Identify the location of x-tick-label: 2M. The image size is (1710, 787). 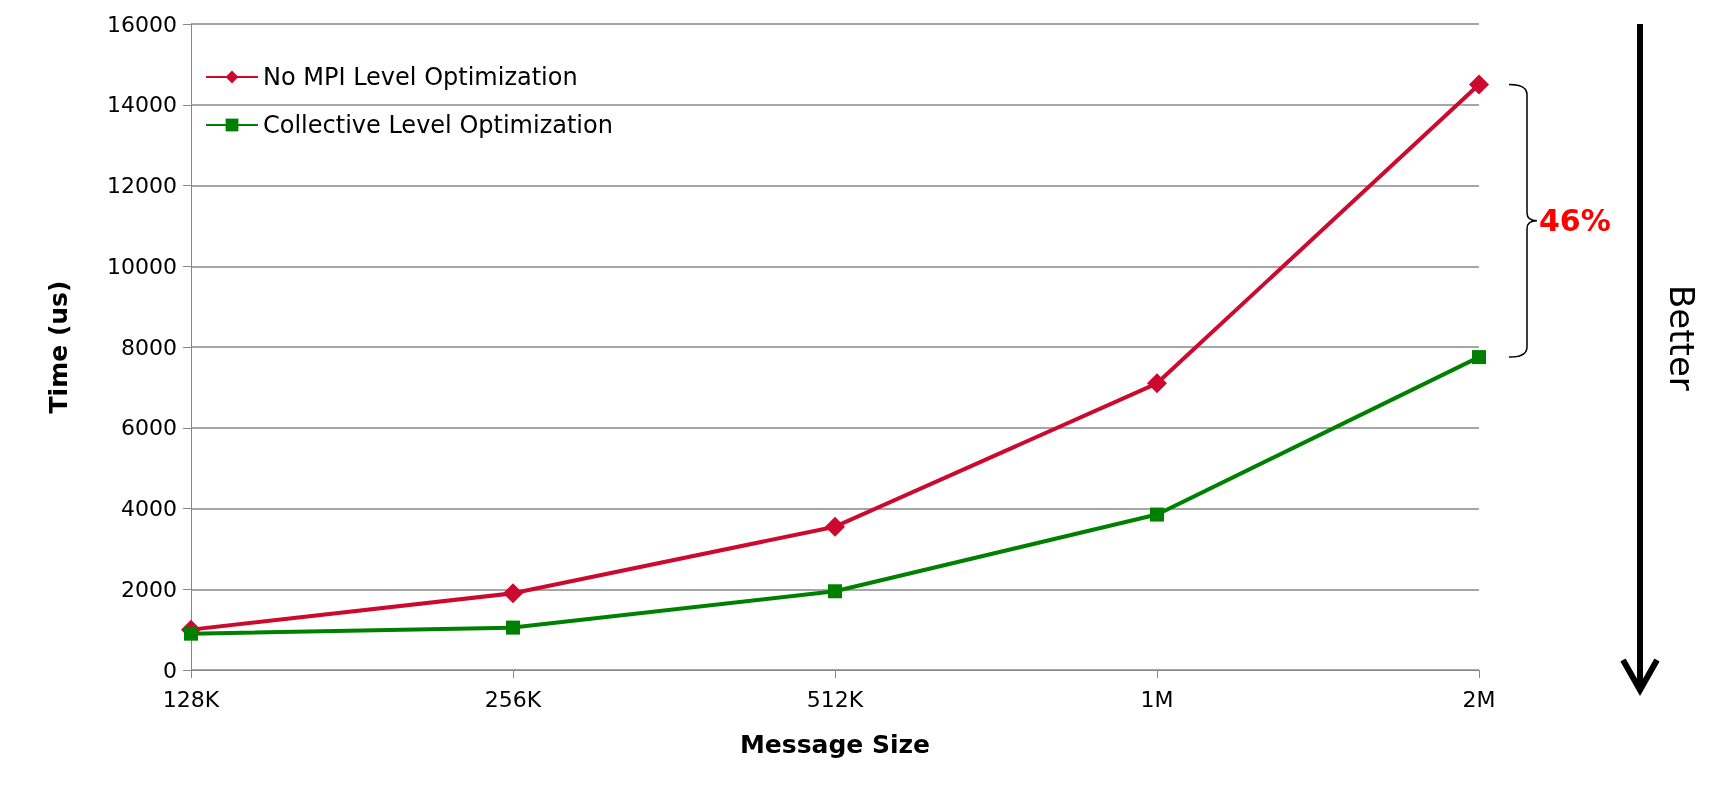
(1479, 699).